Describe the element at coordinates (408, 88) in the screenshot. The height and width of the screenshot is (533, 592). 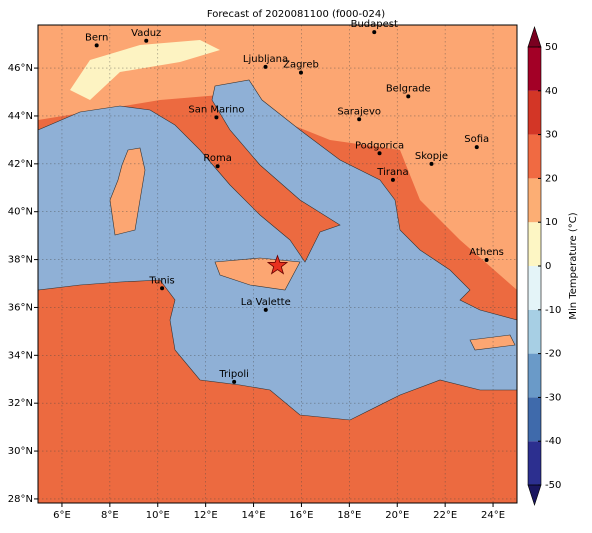
I see `city-label: Belgrade` at that location.